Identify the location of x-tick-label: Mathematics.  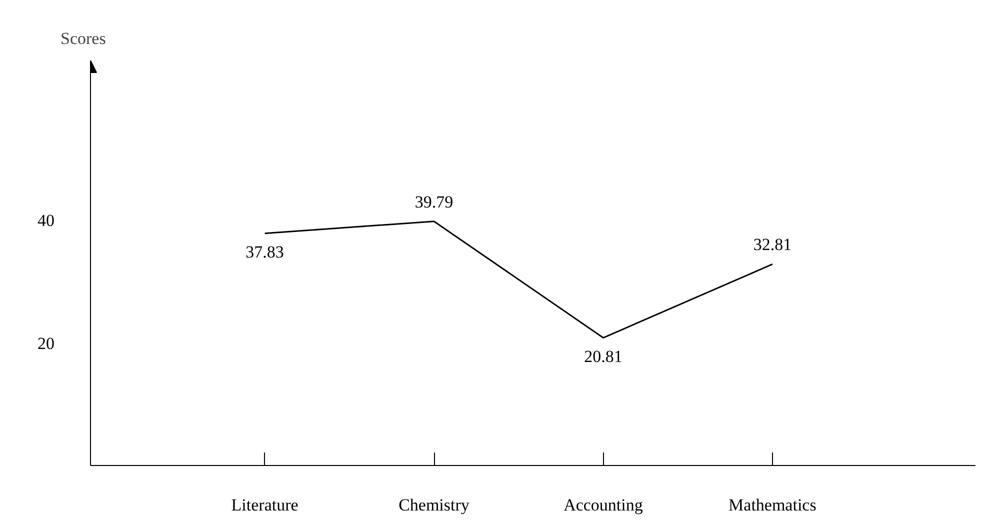
(772, 505).